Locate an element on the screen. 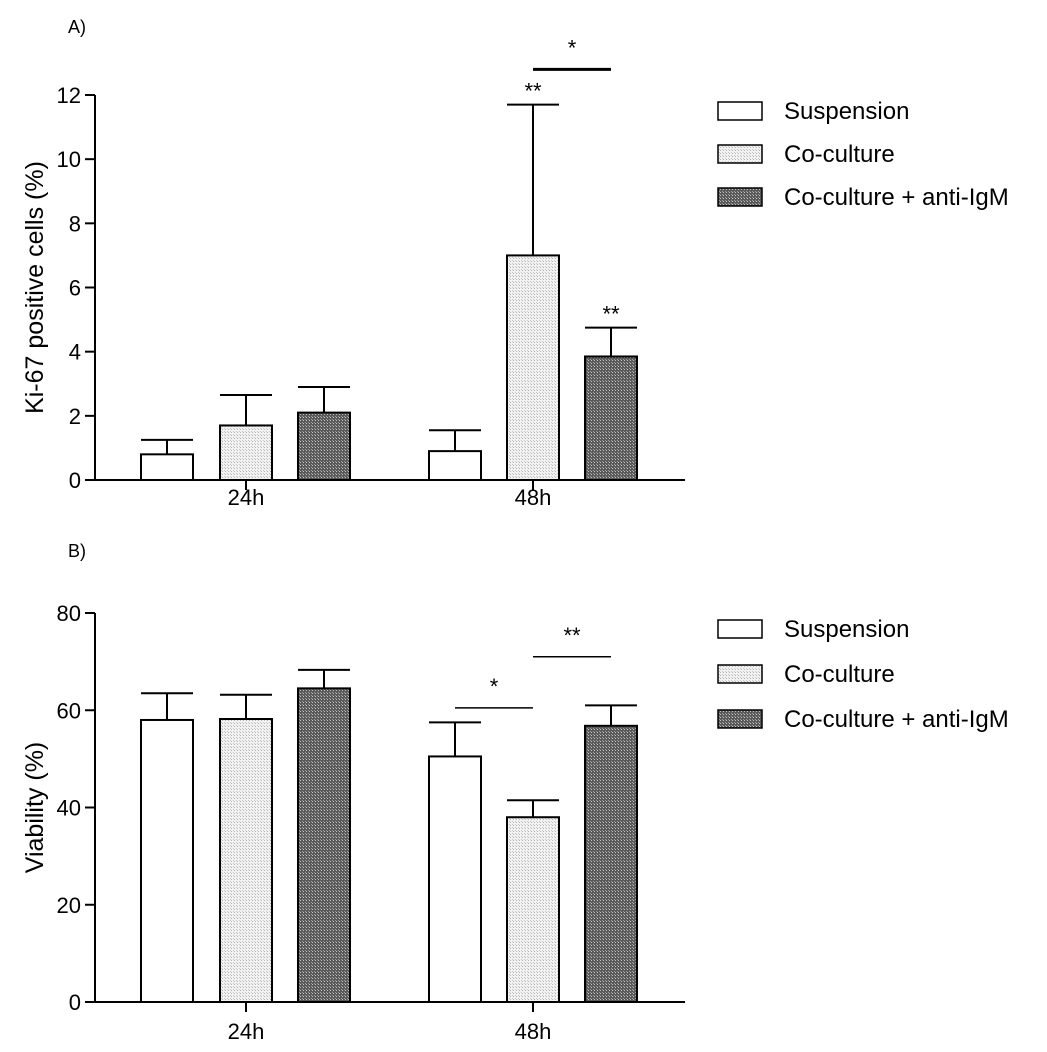  y-tick-label: 6 is located at coordinates (75, 288).